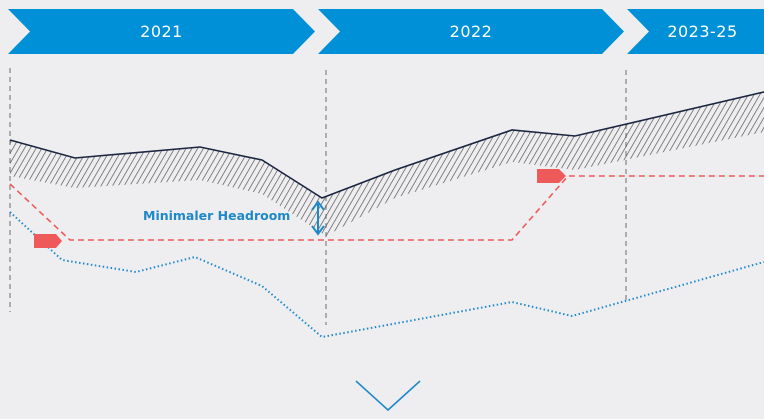  What do you see at coordinates (388, 396) in the screenshot?
I see `chevron-down-icon` at bounding box center [388, 396].